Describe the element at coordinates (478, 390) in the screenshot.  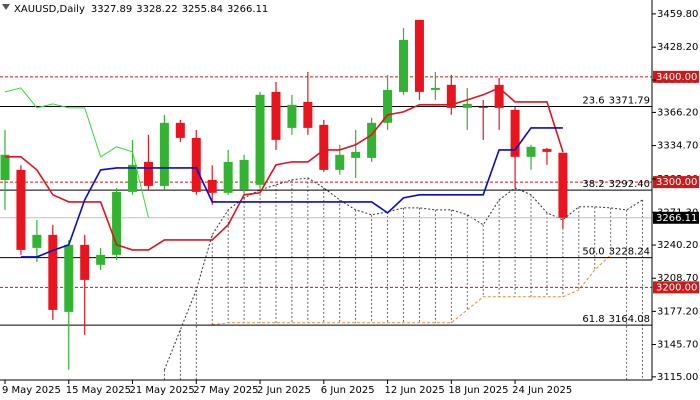
I see `x-tick-label: 18 Jun 2025` at that location.